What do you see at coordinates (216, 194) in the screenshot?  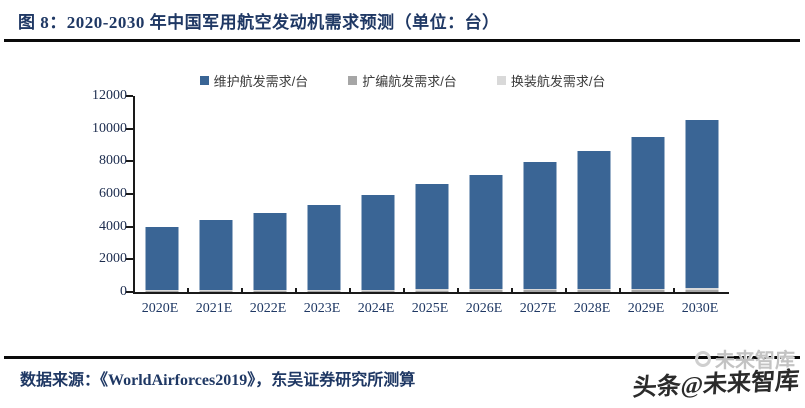 I see `bar-2021E` at bounding box center [216, 194].